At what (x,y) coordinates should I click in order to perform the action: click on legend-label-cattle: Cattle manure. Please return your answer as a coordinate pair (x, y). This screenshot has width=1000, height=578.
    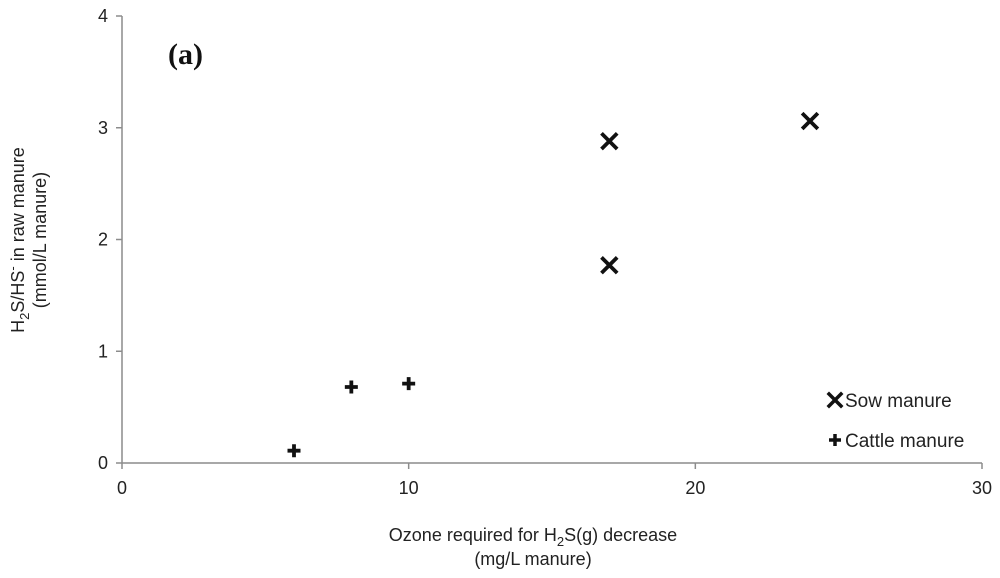
    Looking at the image, I should click on (904, 441).